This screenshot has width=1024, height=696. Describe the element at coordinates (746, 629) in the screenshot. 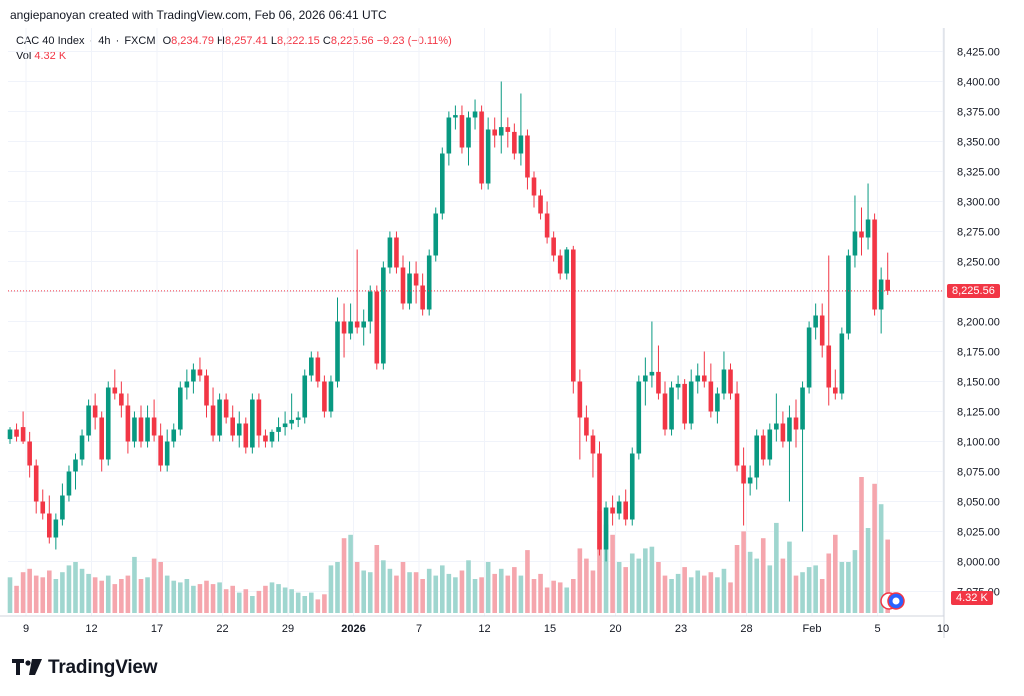

I see `x-tick-label: 28` at that location.